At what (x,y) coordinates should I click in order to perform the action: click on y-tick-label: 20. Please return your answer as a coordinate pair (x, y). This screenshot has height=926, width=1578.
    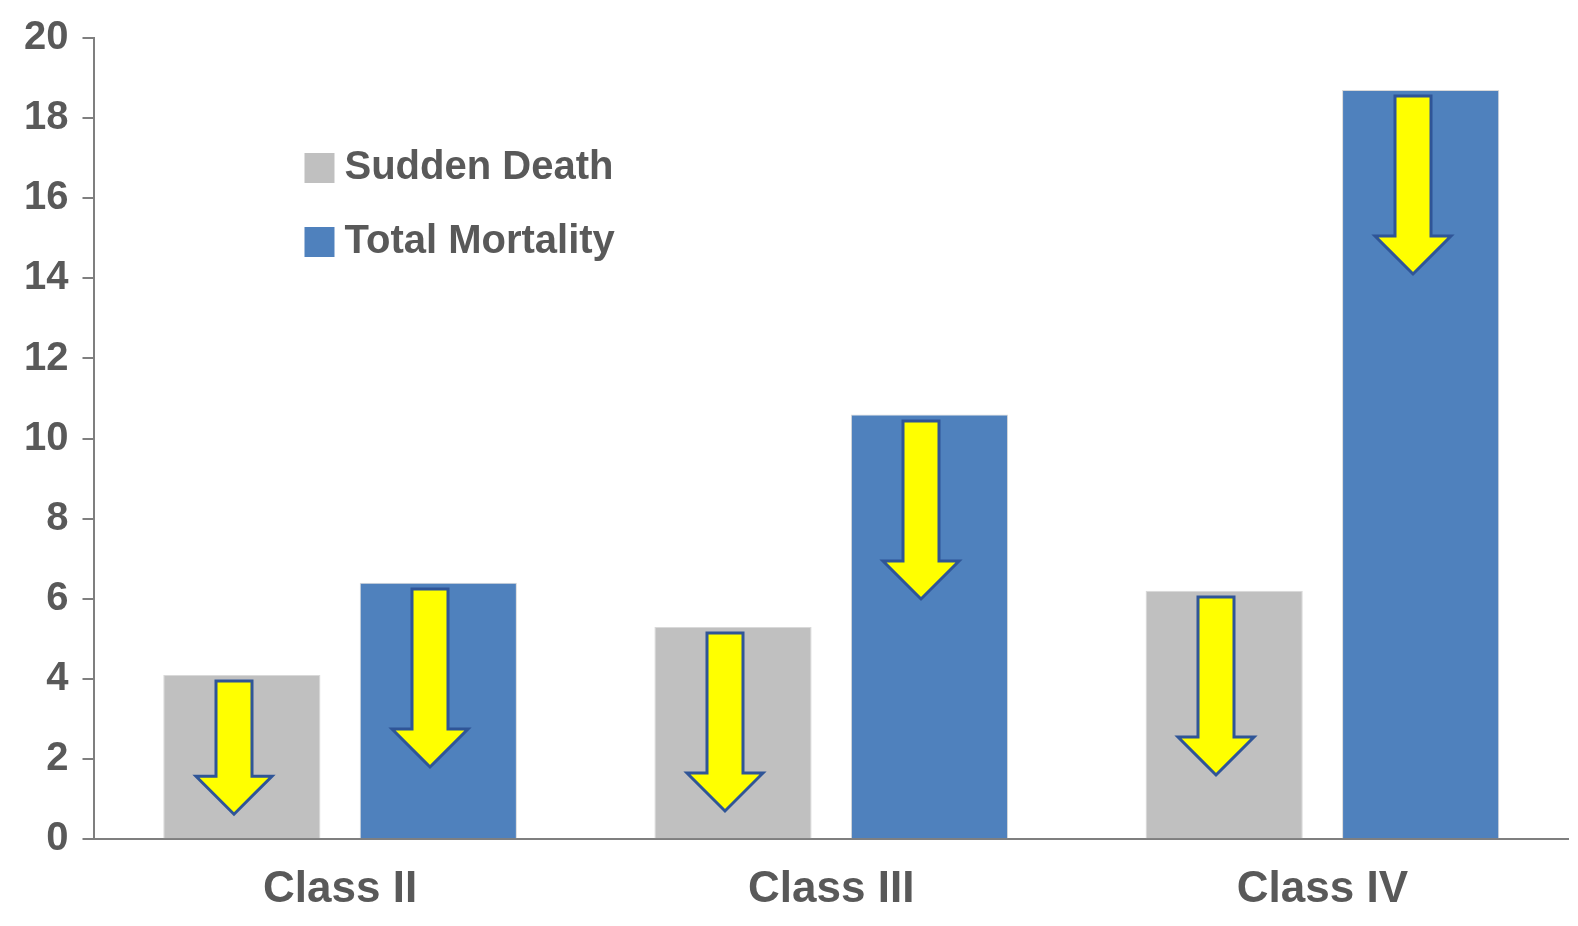
    Looking at the image, I should click on (46, 35).